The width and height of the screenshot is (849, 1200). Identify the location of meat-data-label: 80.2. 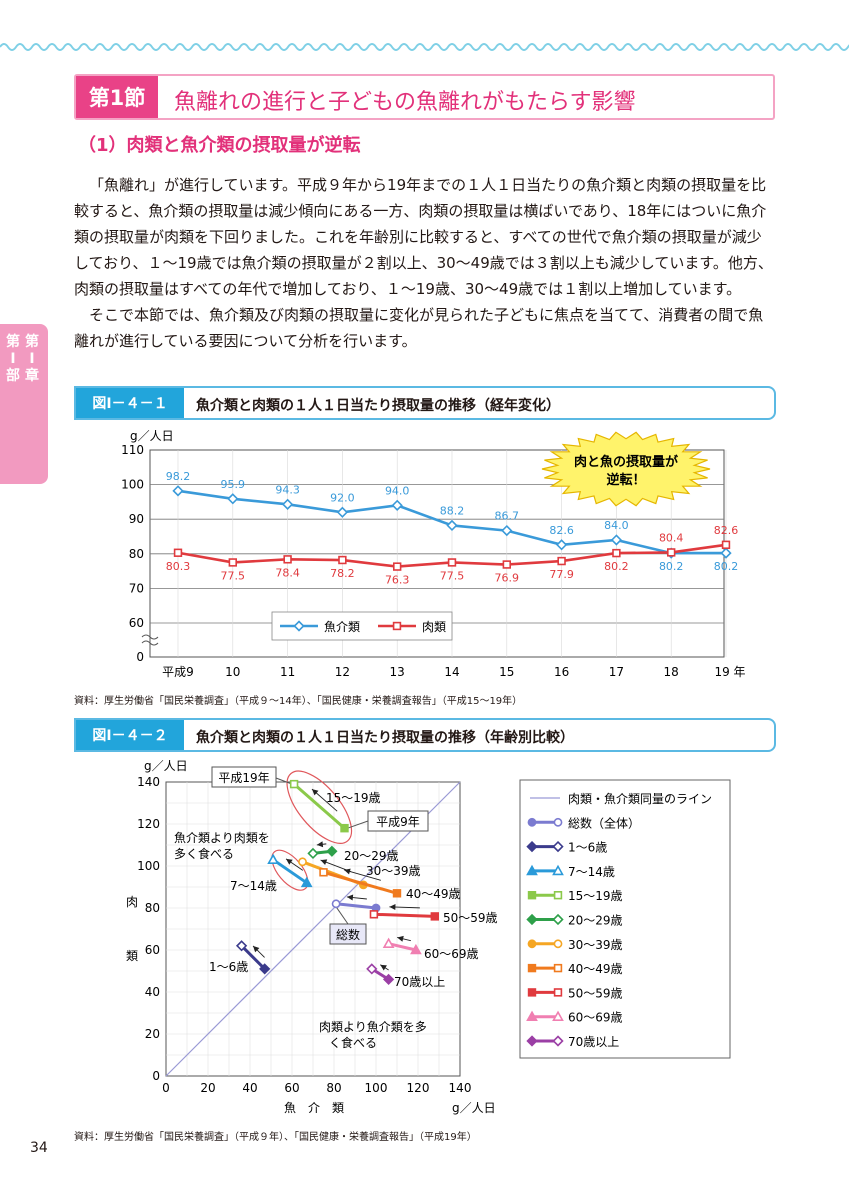
(616, 566).